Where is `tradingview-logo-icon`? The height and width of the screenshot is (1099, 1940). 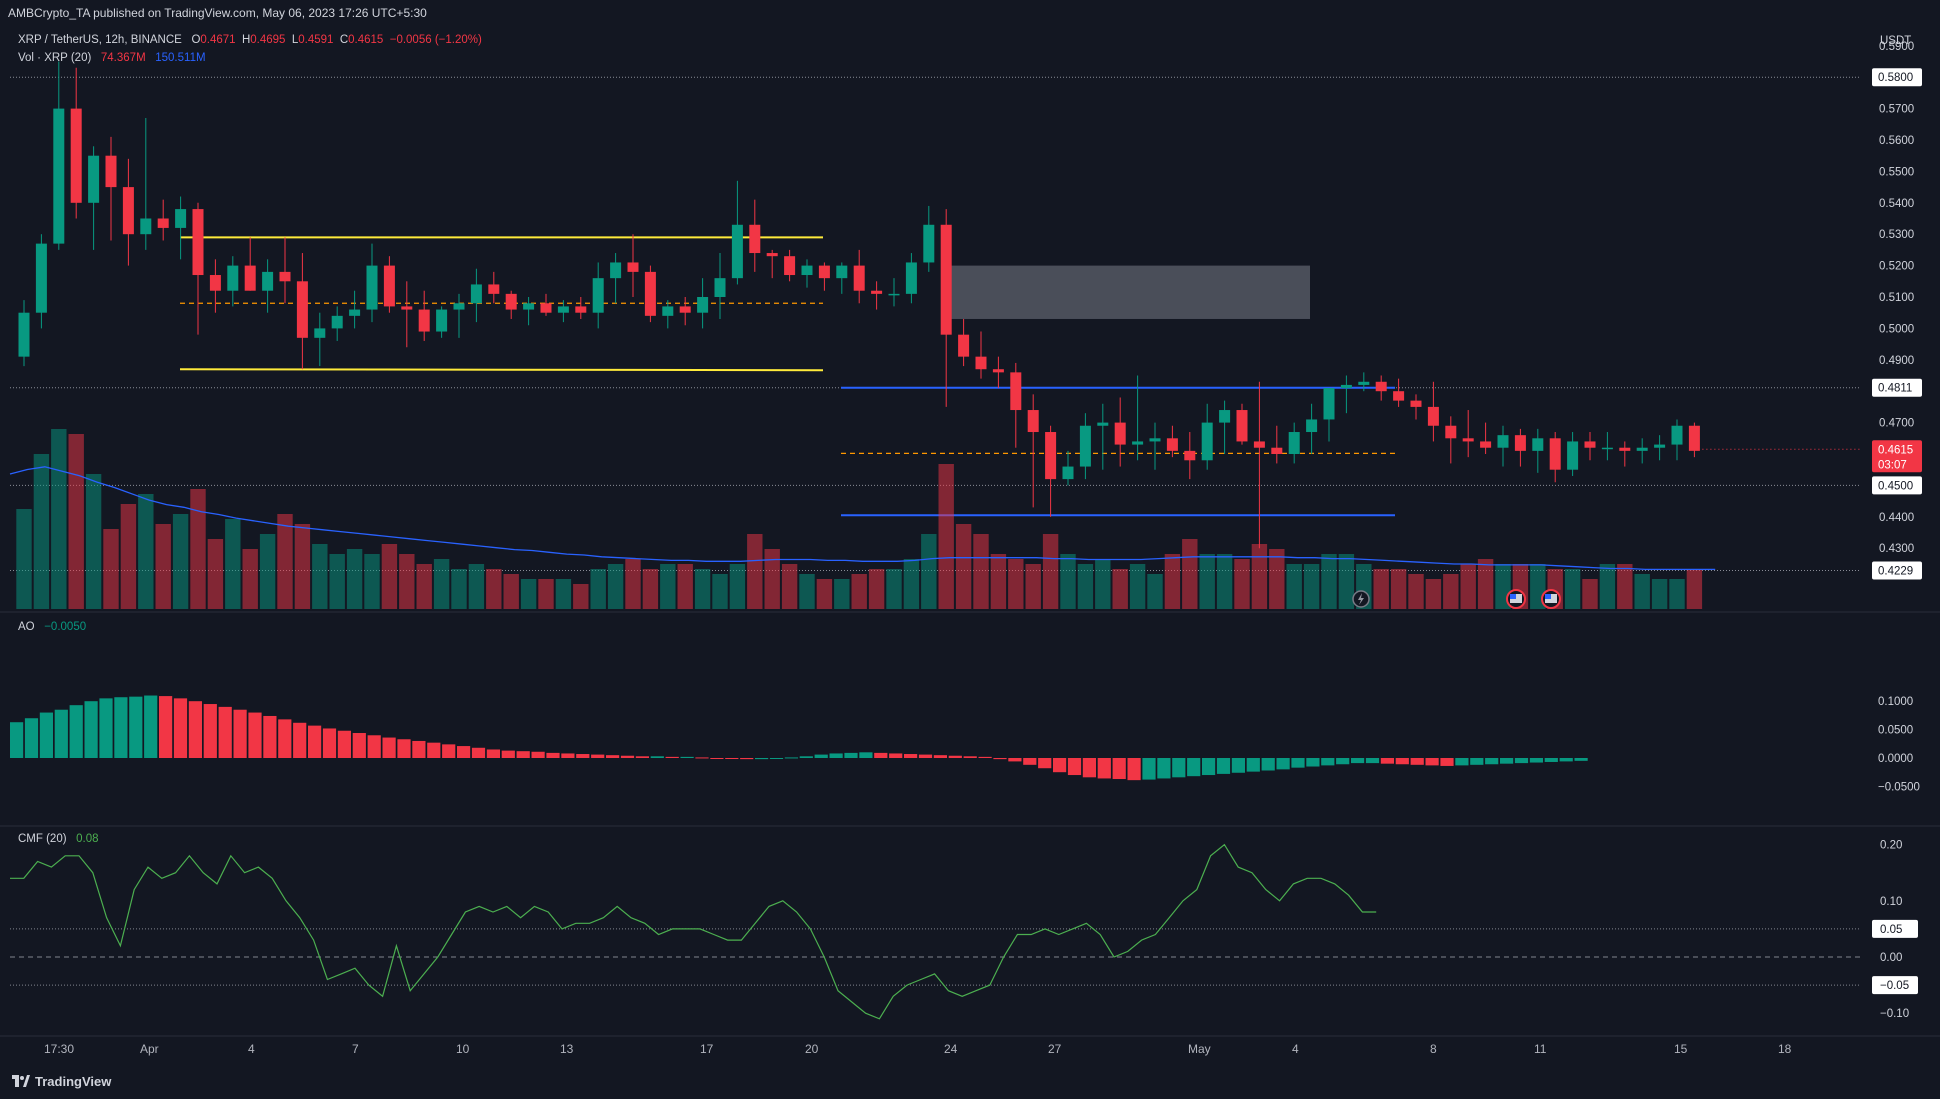 tradingview-logo-icon is located at coordinates (21, 1081).